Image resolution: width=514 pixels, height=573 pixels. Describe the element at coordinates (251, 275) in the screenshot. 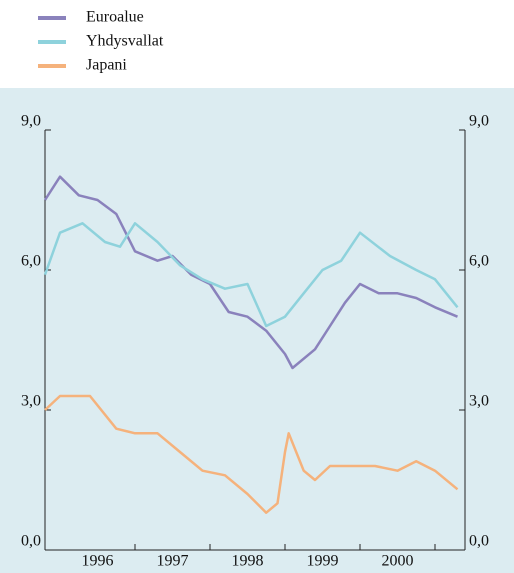

I see `series-line` at that location.